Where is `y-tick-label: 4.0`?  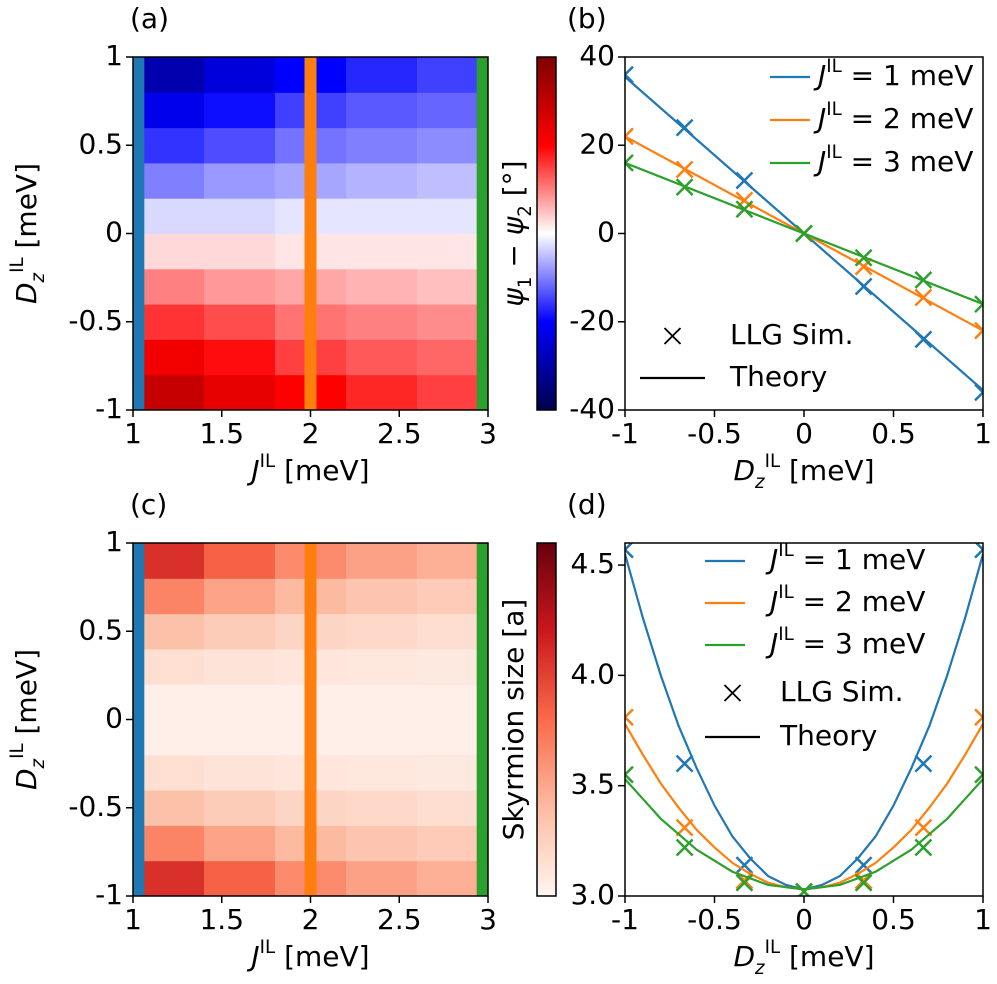 y-tick-label: 4.0 is located at coordinates (592, 673).